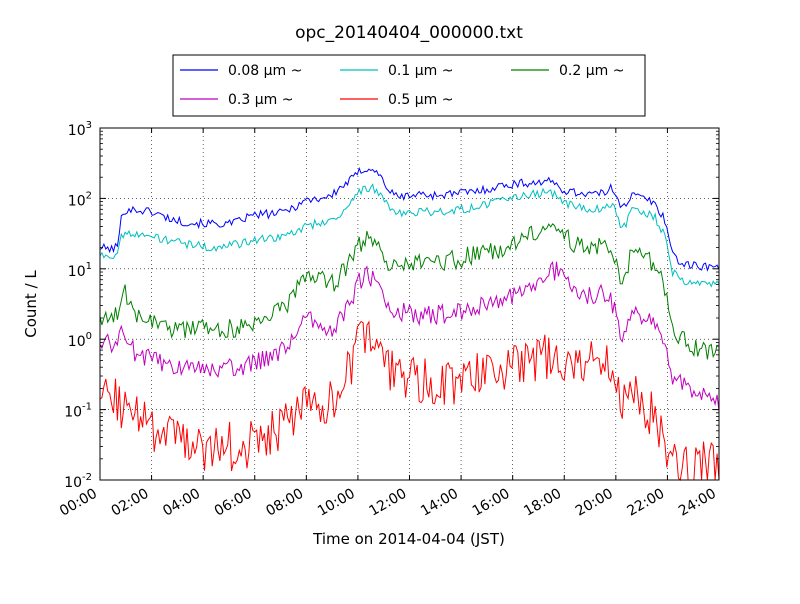  I want to click on legend-box, so click(409, 85).